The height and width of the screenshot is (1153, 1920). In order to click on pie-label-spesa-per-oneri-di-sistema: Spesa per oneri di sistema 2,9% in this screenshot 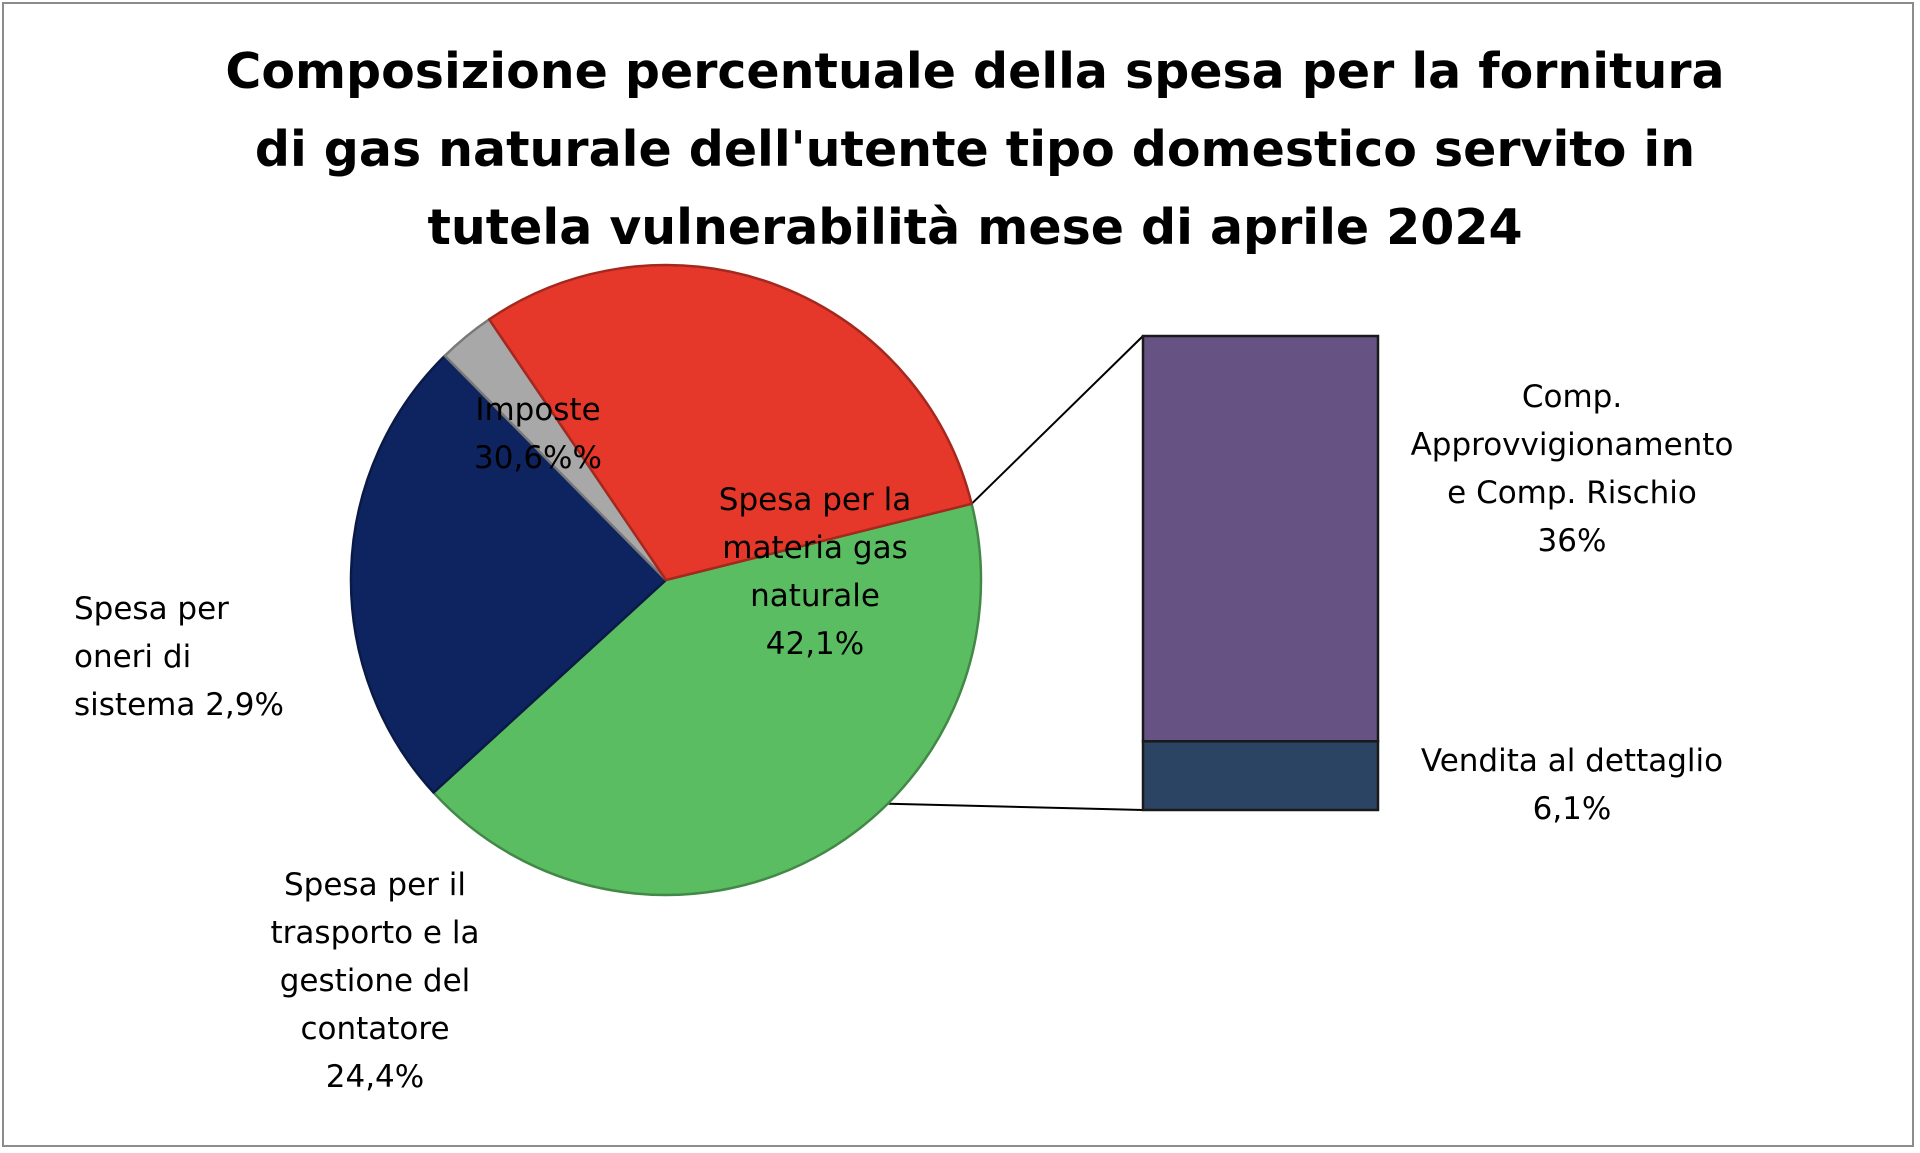, I will do `click(179, 657)`.